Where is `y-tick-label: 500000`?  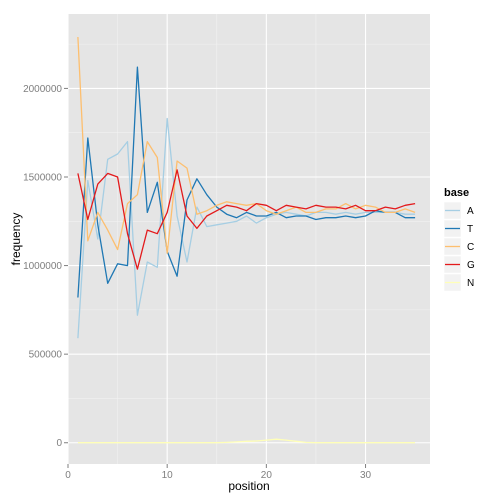 y-tick-label: 500000 is located at coordinates (46, 355).